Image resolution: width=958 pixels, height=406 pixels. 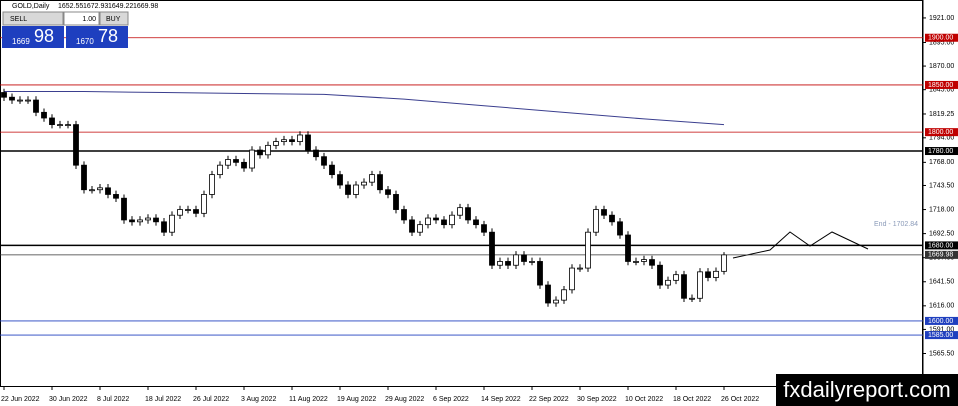 I want to click on buy-button, so click(x=114, y=18).